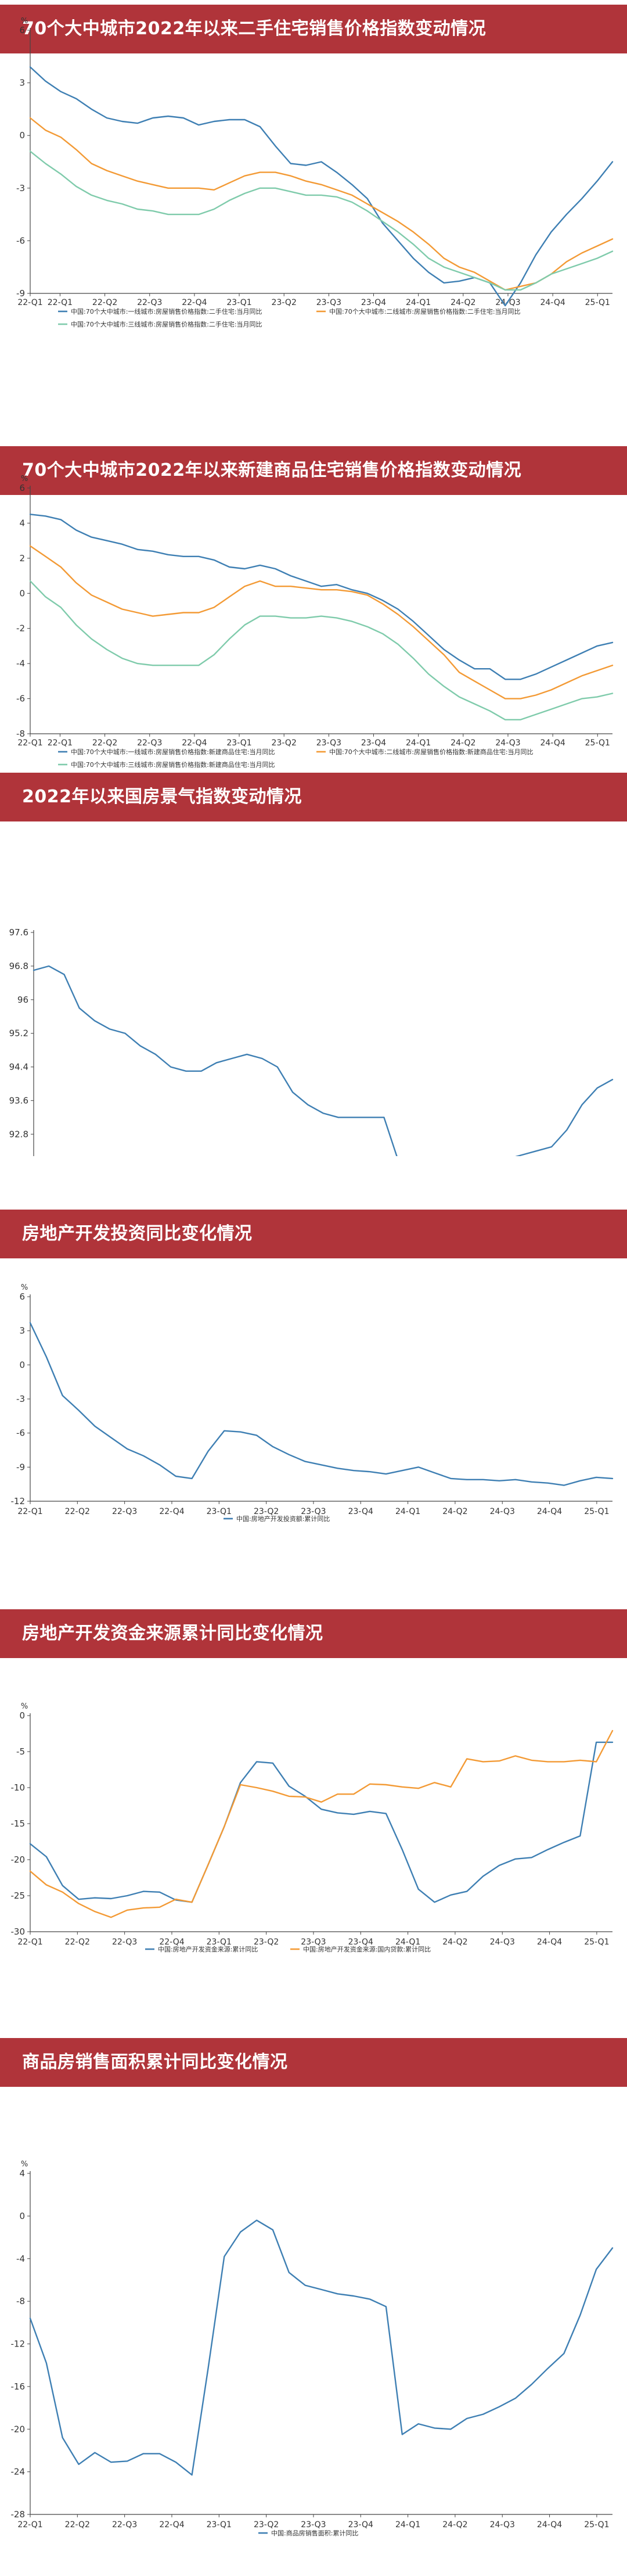 This screenshot has height=2576, width=627. I want to click on chart-title: 2022年以来国房景气指数变动情况, so click(162, 797).